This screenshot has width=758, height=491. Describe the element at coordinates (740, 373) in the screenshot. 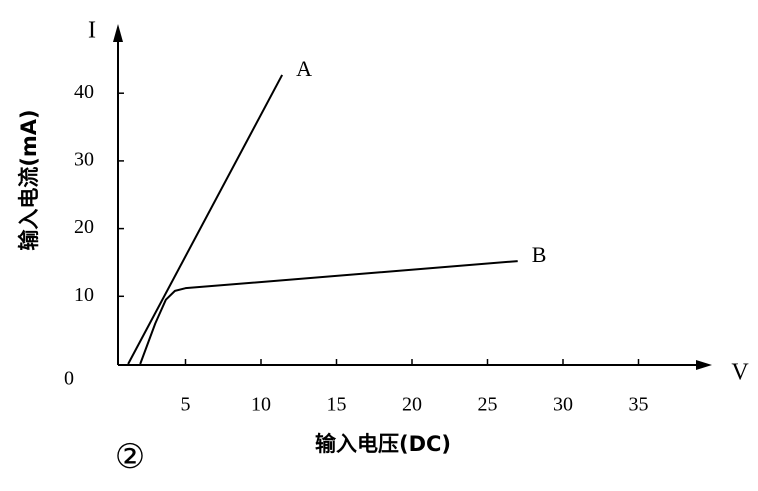

I see `x-axis-symbol: V` at that location.